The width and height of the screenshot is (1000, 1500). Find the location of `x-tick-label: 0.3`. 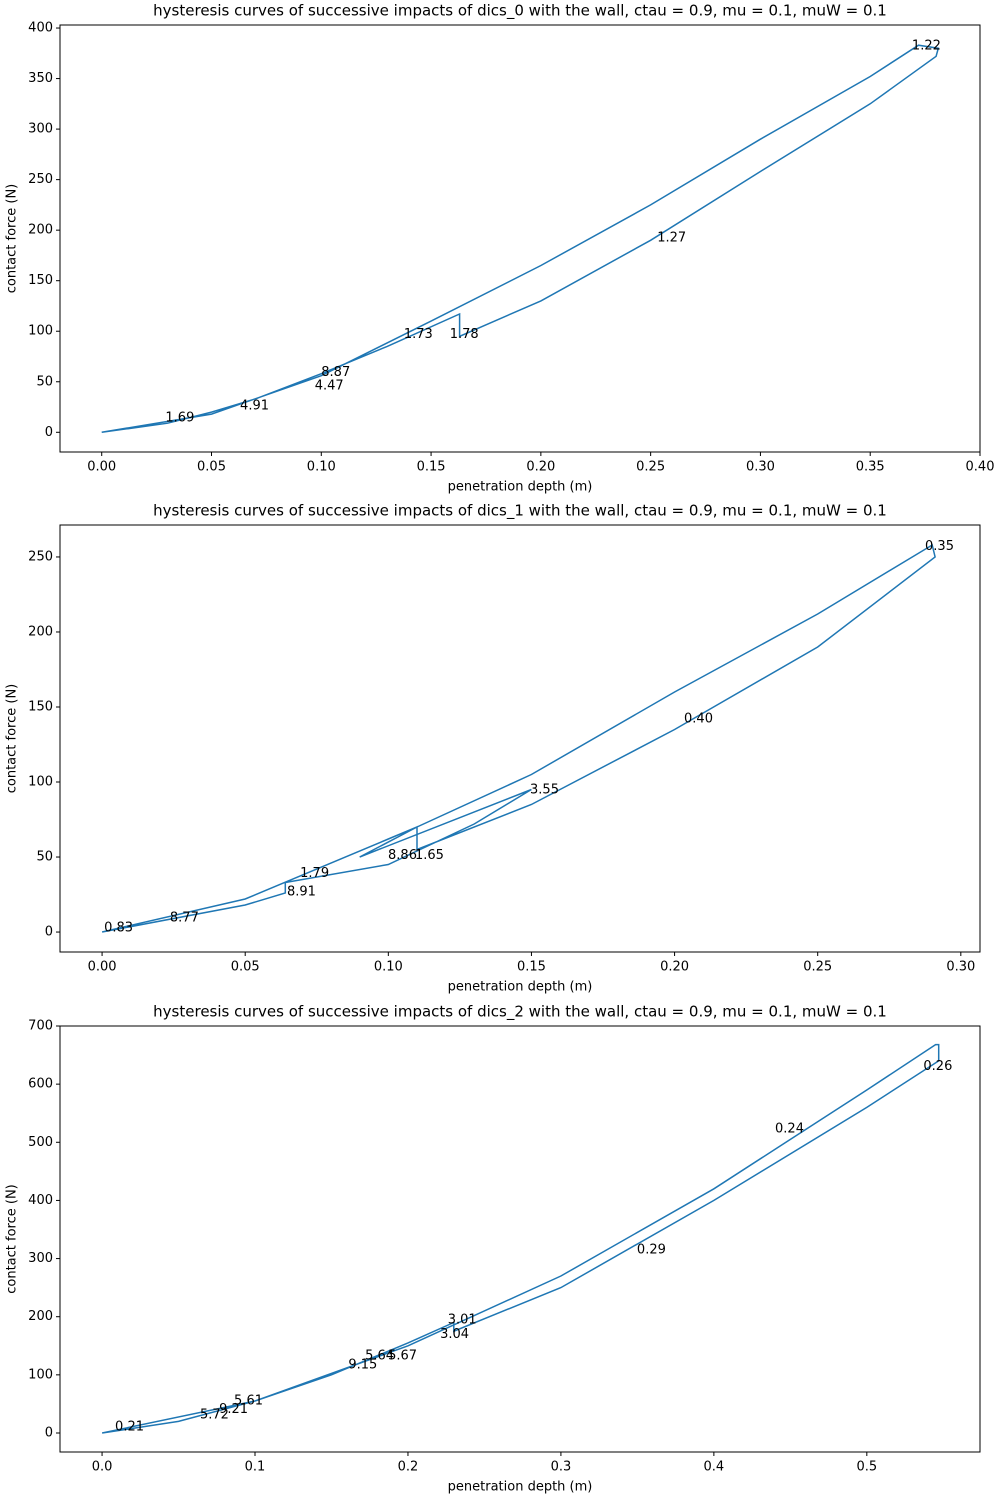

x-tick-label: 0.3 is located at coordinates (561, 1467).